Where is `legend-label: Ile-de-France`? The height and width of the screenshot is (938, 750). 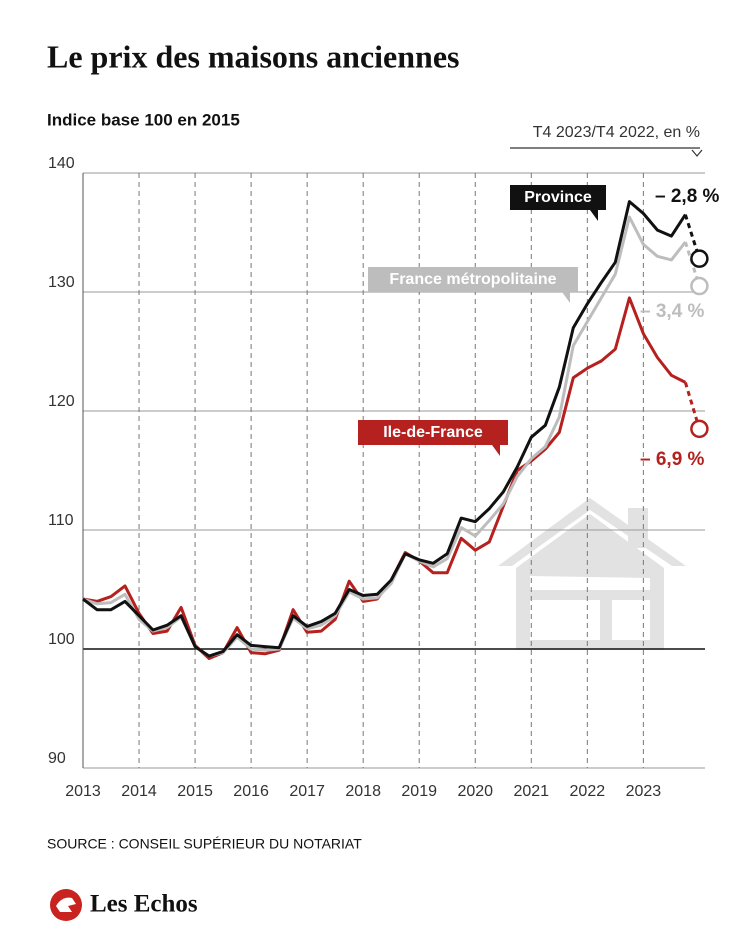
legend-label: Ile-de-France is located at coordinates (433, 432).